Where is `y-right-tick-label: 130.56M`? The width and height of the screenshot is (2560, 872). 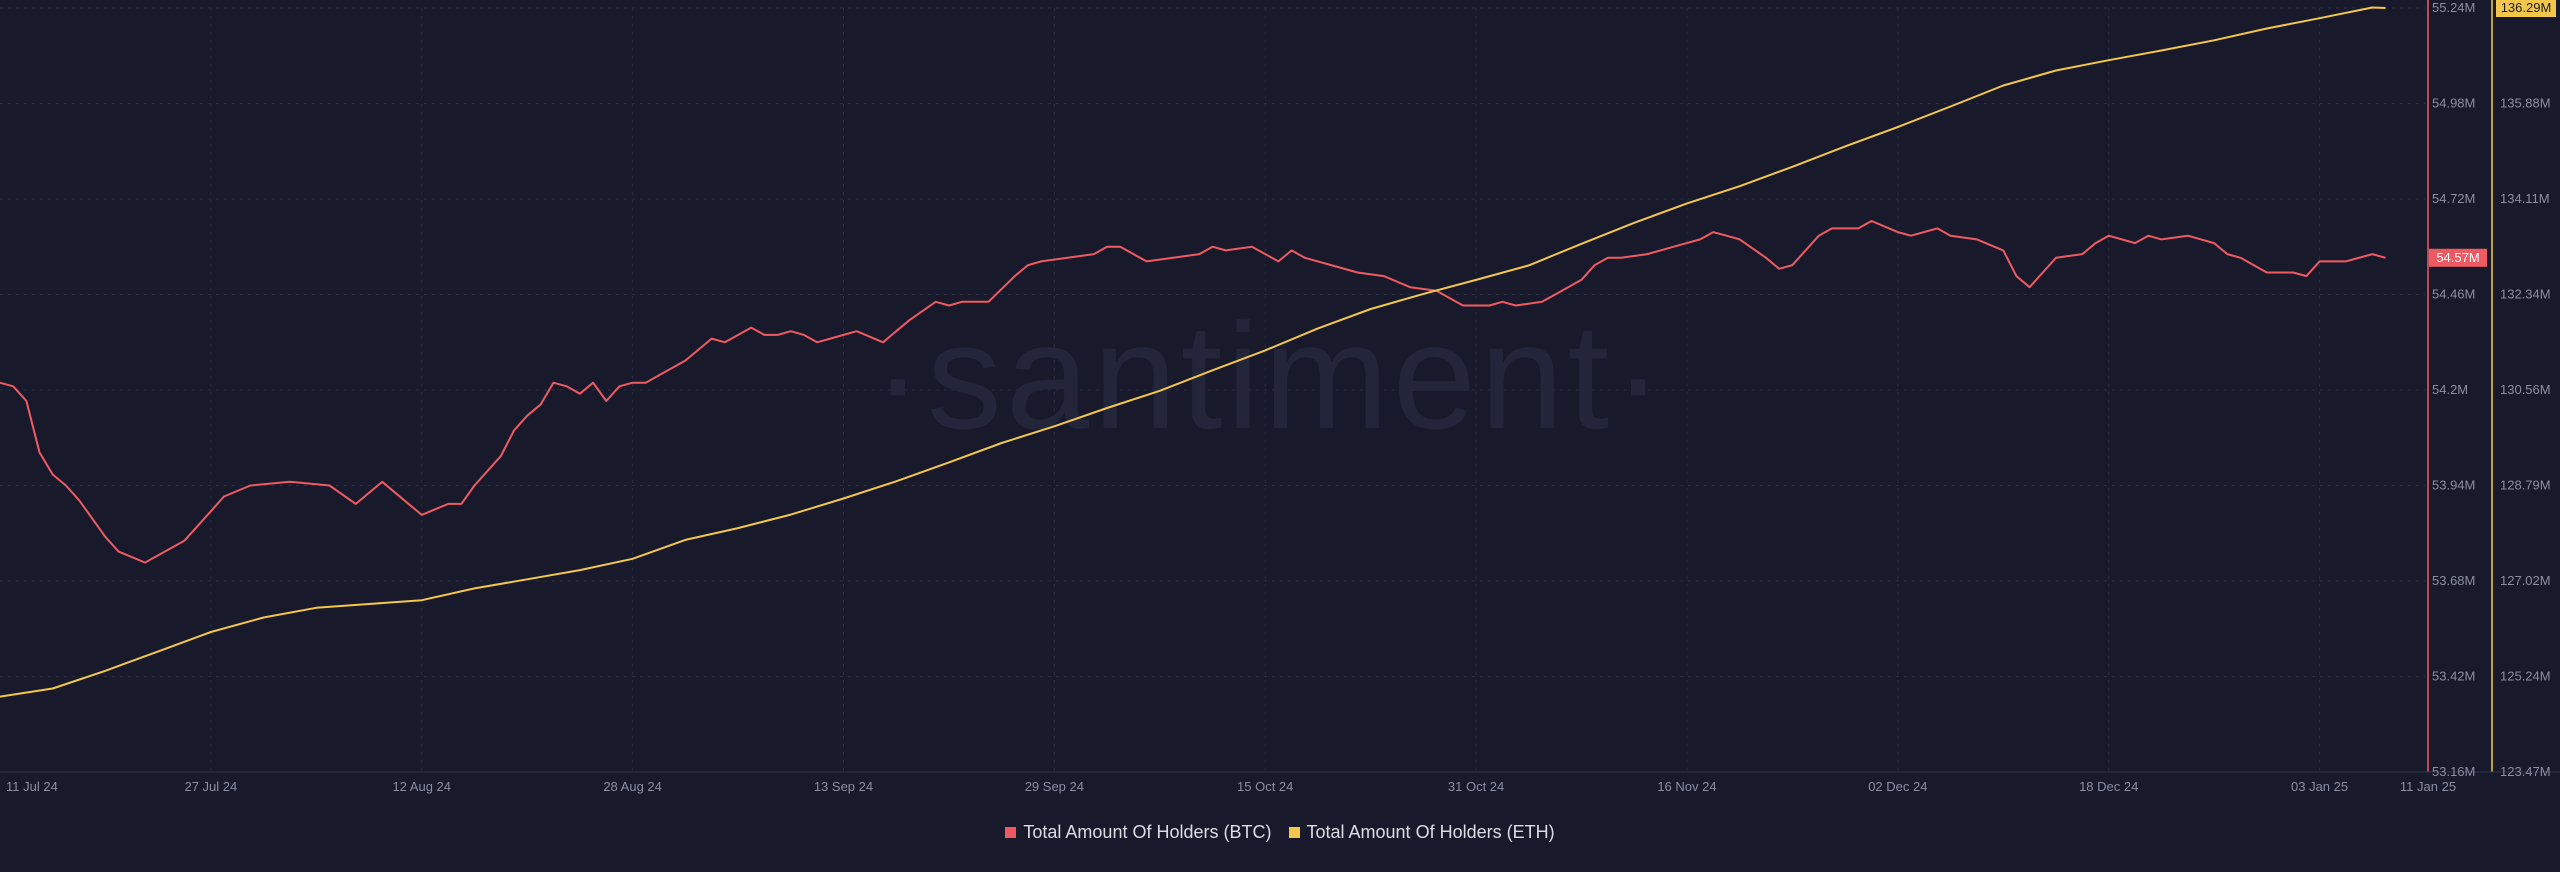
y-right-tick-label: 130.56M is located at coordinates (2525, 389).